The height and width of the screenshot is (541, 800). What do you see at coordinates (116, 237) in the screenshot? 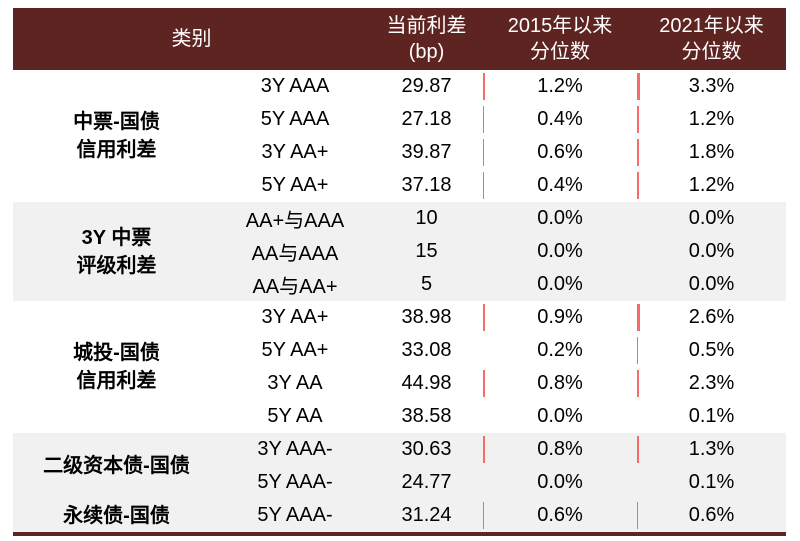
I see `category-label-line: 3Y 中票` at bounding box center [116, 237].